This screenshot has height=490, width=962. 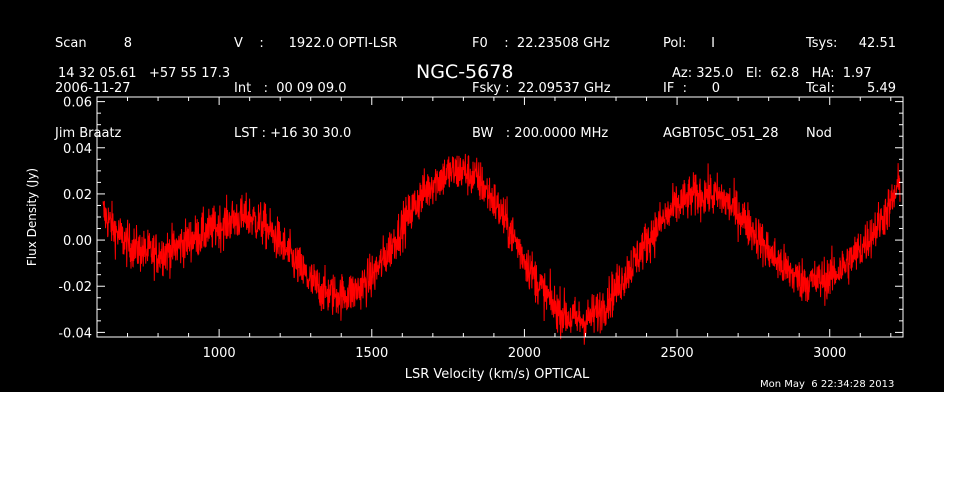 I want to click on header-col5-values: 42.51 5.49, so click(x=871, y=81).